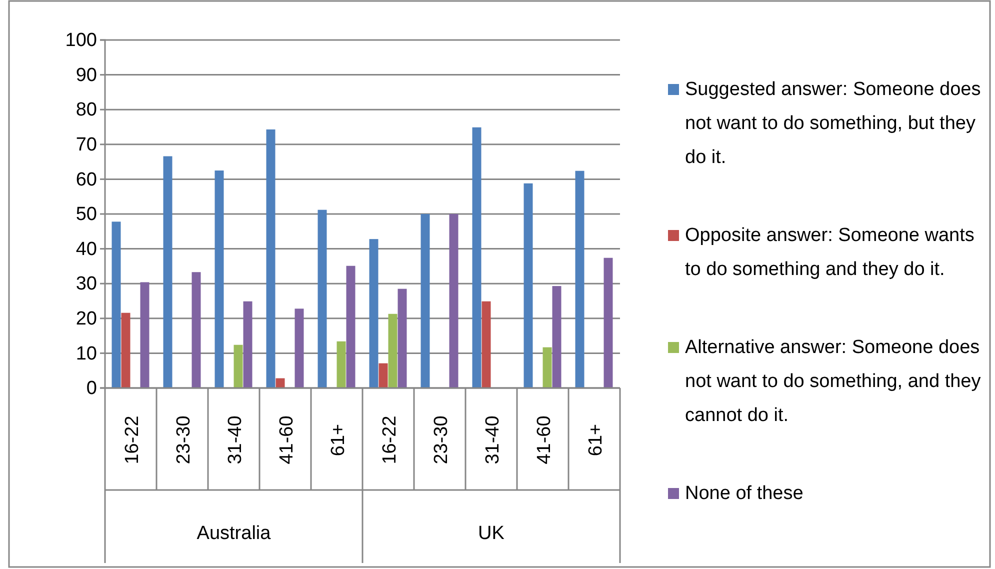 This screenshot has width=995, height=569. Describe the element at coordinates (86, 284) in the screenshot. I see `y-tick-label: 30` at that location.